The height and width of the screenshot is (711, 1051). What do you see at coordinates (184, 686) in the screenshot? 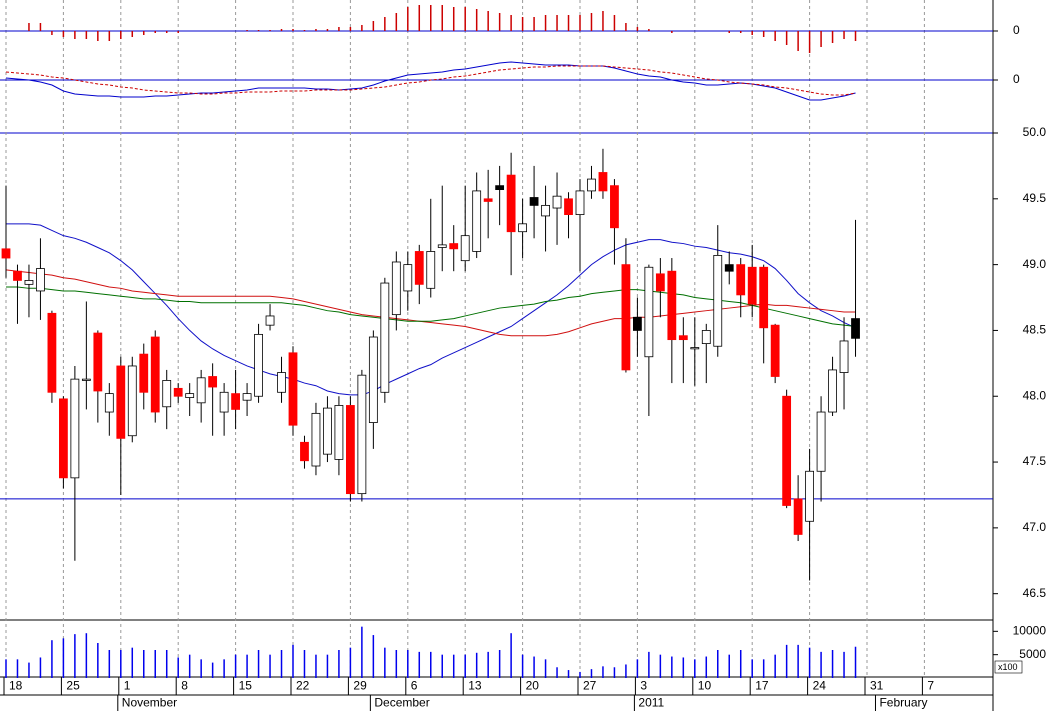
I see `x-tick-label: 8` at bounding box center [184, 686].